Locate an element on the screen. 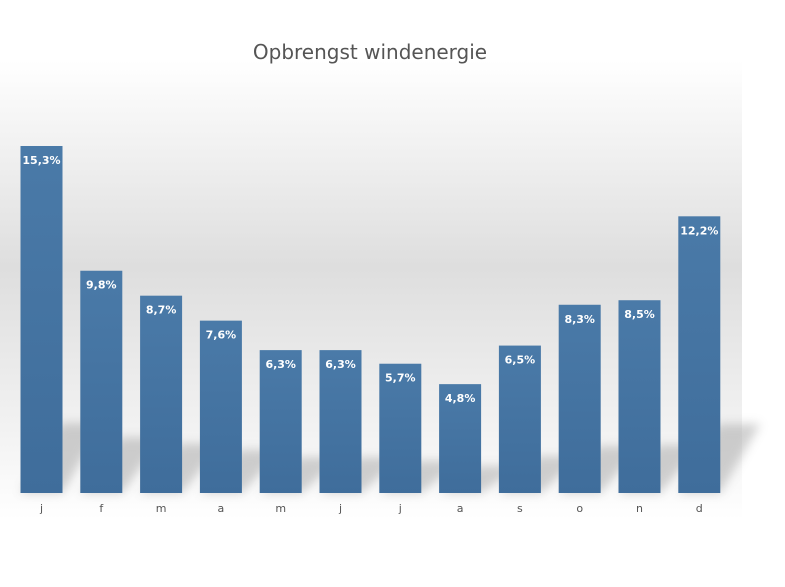  data-label: 4,8% is located at coordinates (460, 398).